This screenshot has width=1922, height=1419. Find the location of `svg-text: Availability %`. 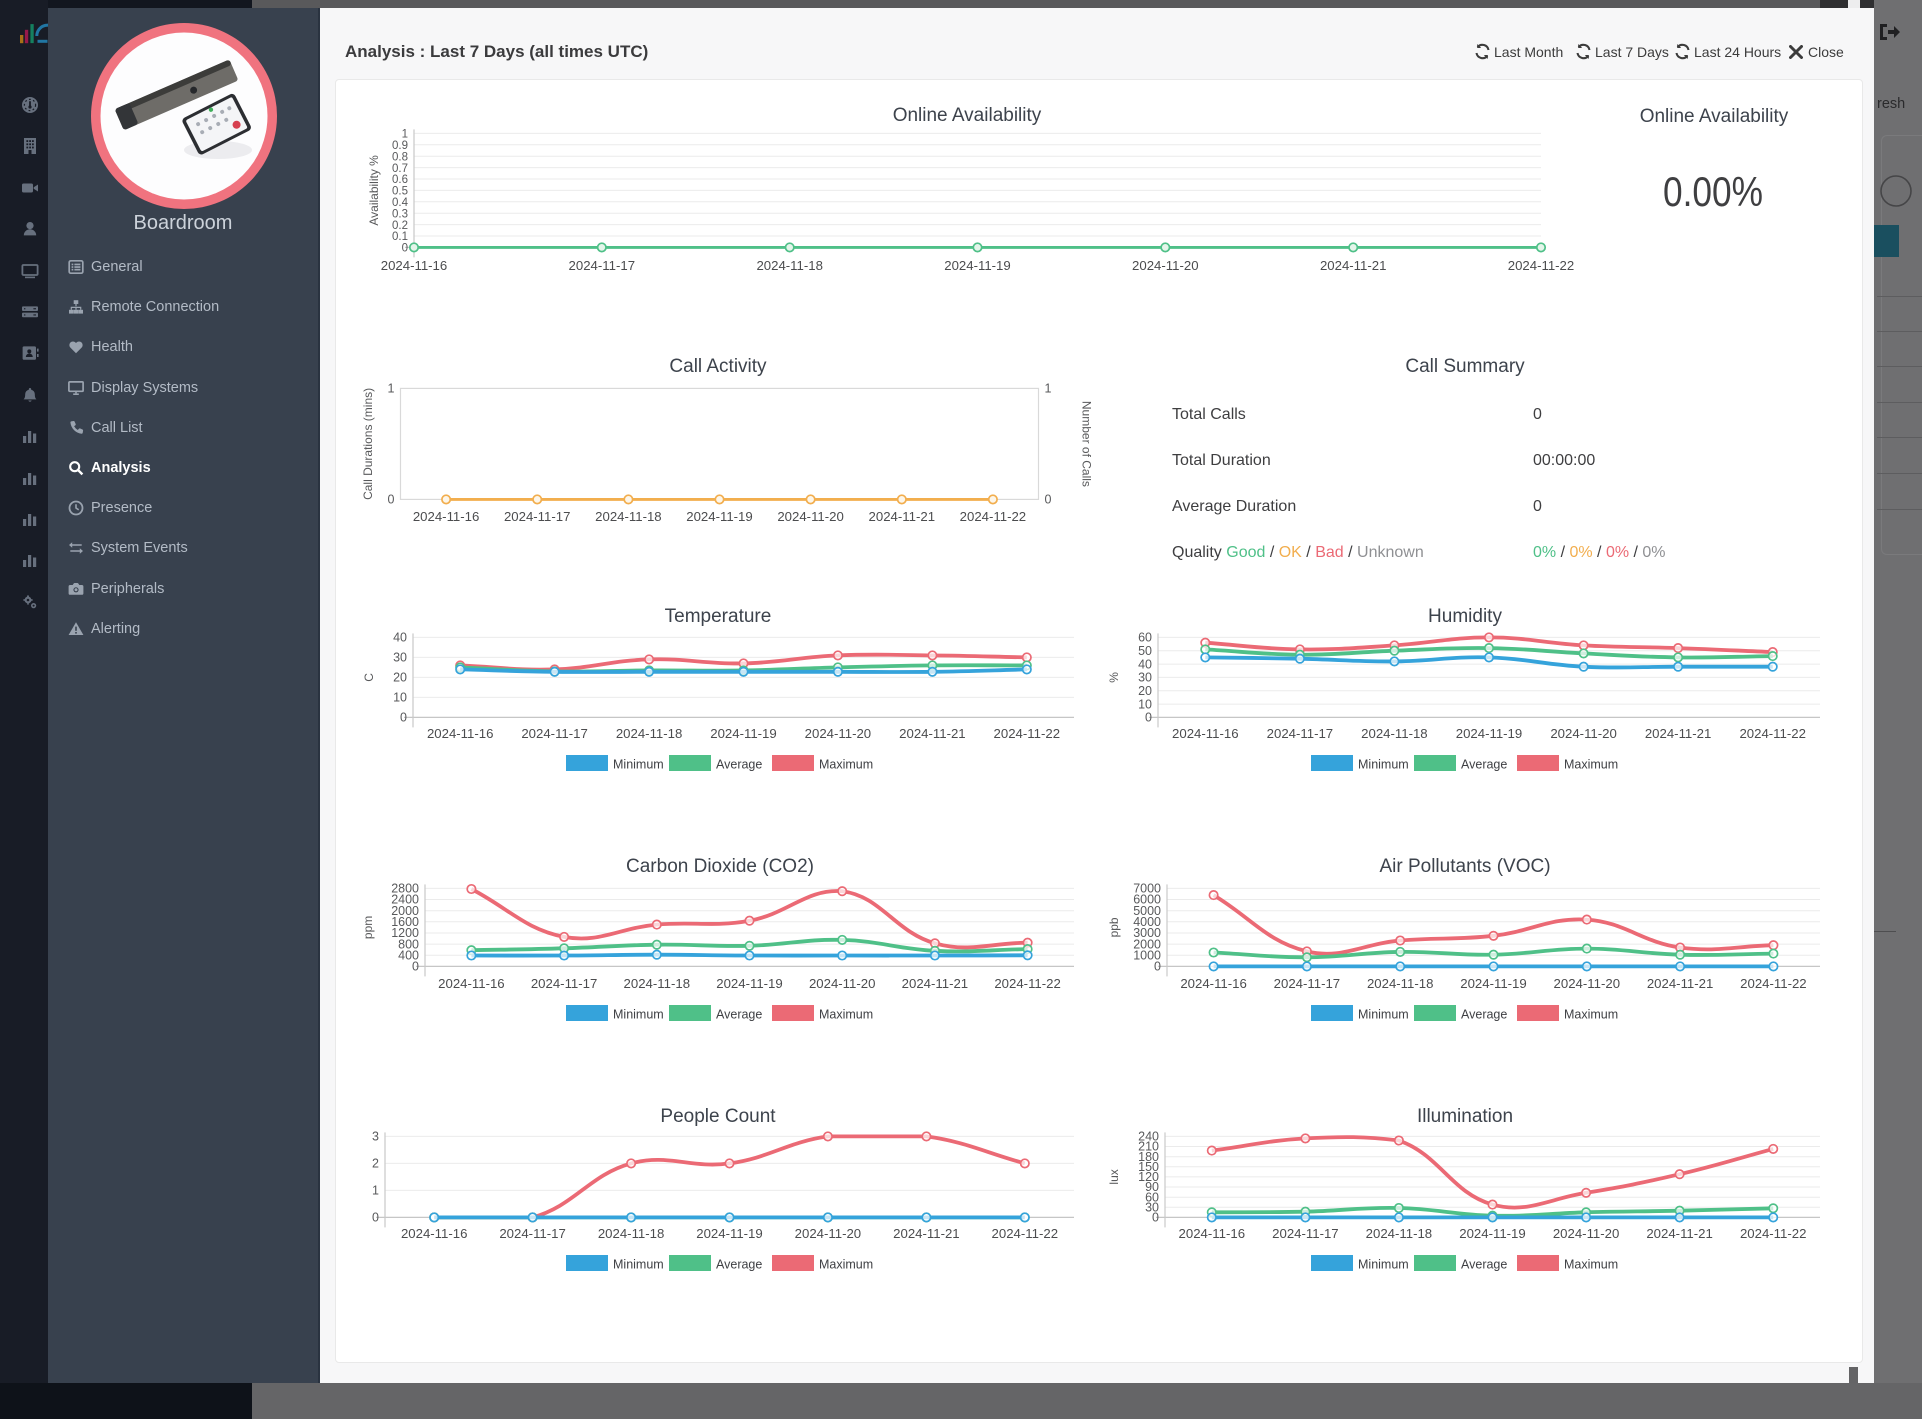

svg-text: Availability % is located at coordinates (374, 190).